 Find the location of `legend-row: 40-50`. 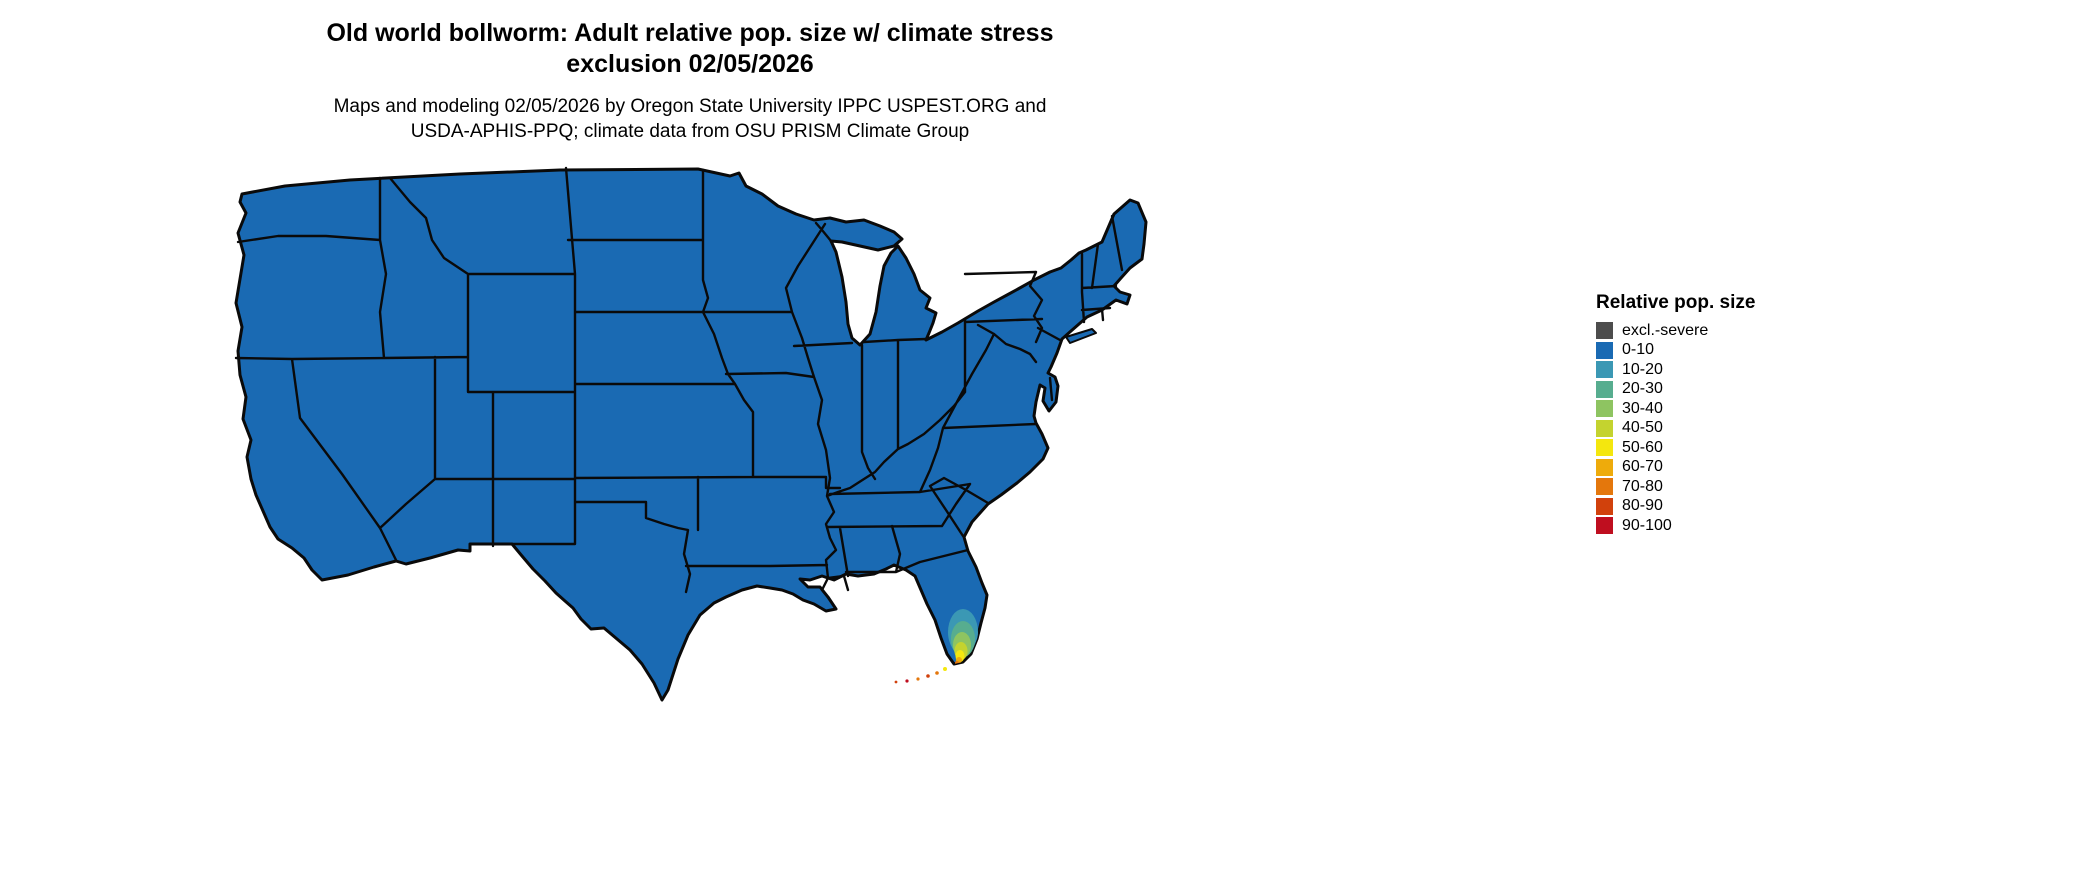

legend-row: 40-50 is located at coordinates (1726, 428).